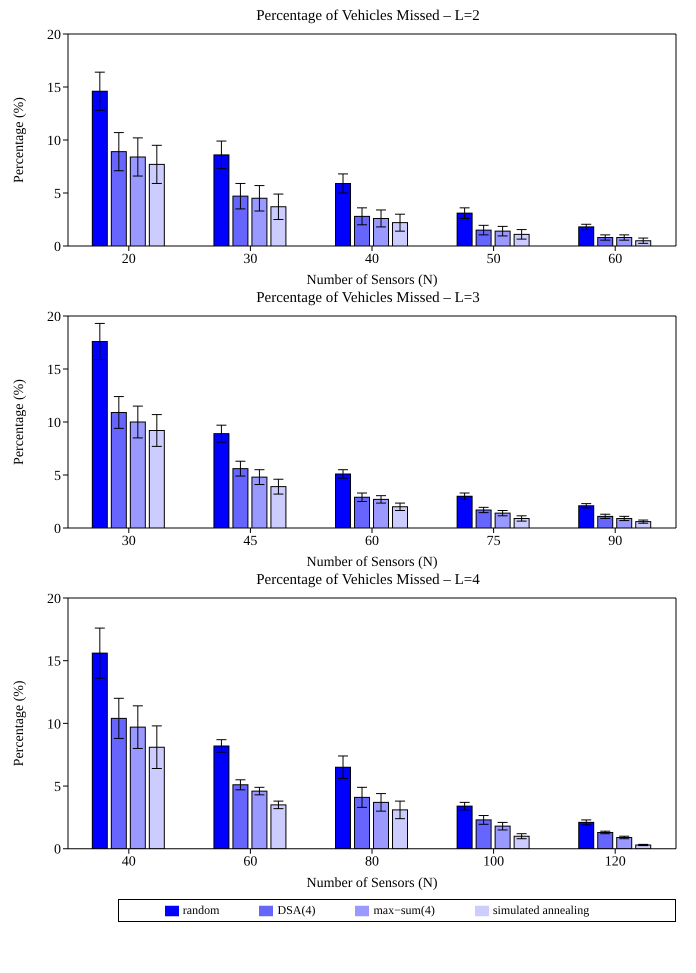 The width and height of the screenshot is (696, 973). I want to click on x-tick-label: 80, so click(372, 862).